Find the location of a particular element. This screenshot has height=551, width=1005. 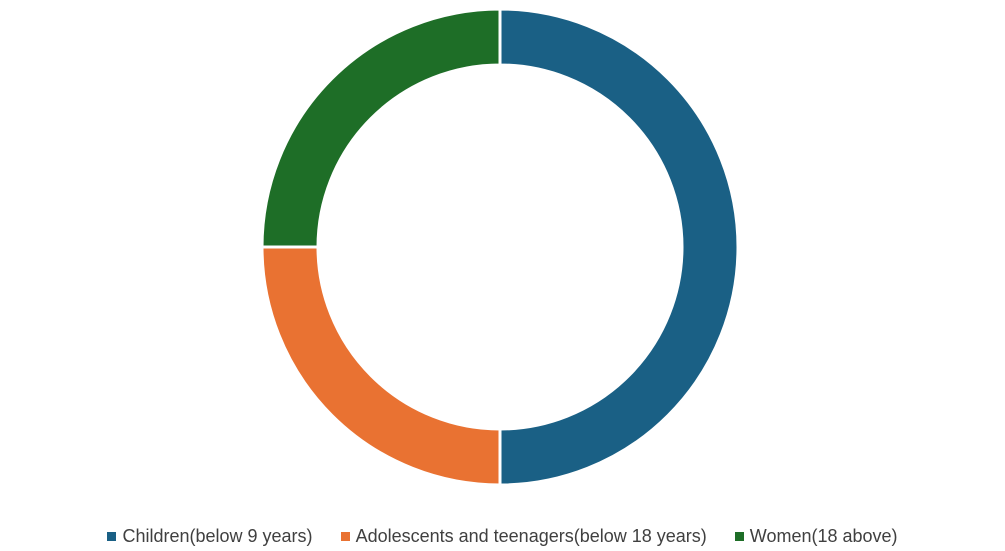

legend-item-women: Women(18 above) is located at coordinates (816, 536).